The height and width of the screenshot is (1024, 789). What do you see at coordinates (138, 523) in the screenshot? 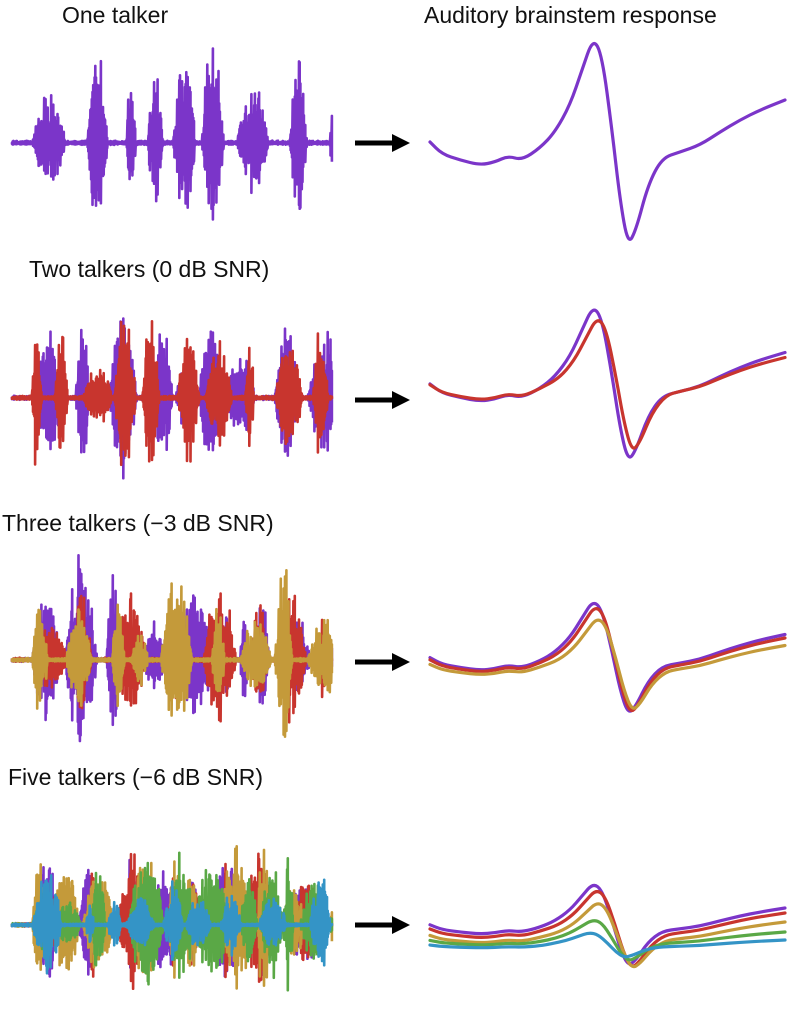
I see `panel-title-three-talkers: Three talkers (−3 dB SNR)` at bounding box center [138, 523].